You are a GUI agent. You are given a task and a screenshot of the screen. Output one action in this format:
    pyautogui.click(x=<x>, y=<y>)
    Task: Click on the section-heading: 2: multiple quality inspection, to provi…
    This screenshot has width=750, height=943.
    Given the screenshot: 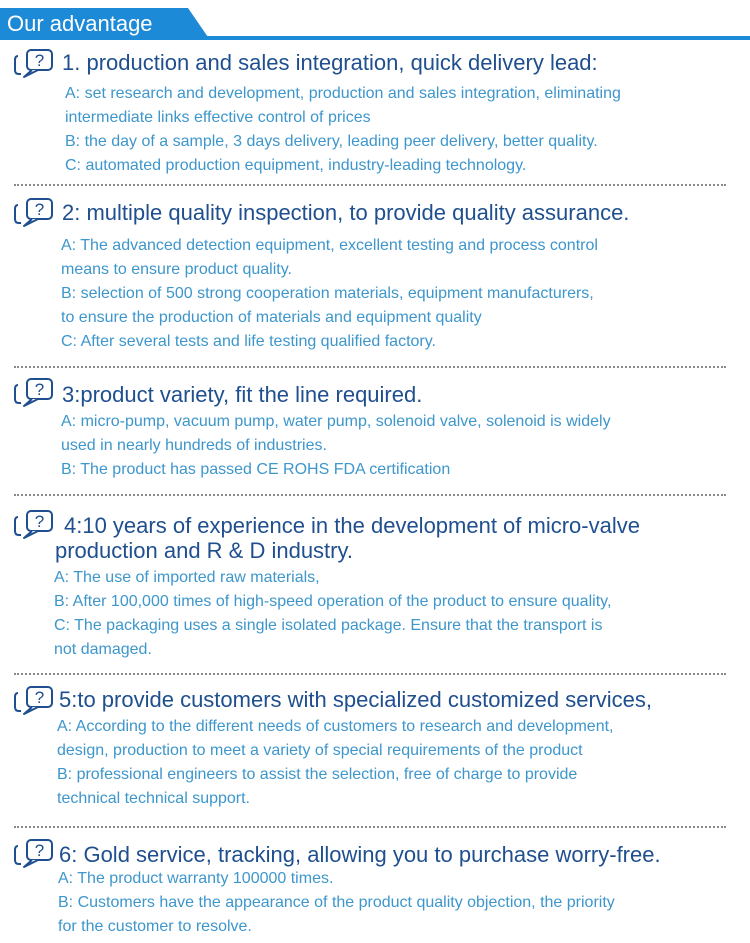 What is the action you would take?
    pyautogui.click(x=346, y=212)
    